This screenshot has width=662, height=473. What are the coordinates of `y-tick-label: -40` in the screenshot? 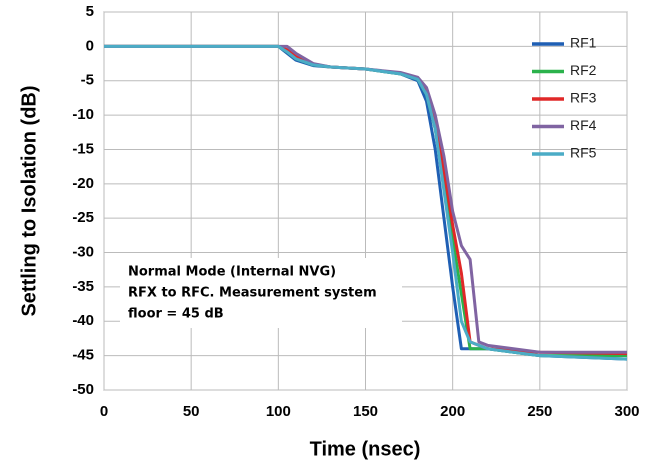 It's located at (83, 320).